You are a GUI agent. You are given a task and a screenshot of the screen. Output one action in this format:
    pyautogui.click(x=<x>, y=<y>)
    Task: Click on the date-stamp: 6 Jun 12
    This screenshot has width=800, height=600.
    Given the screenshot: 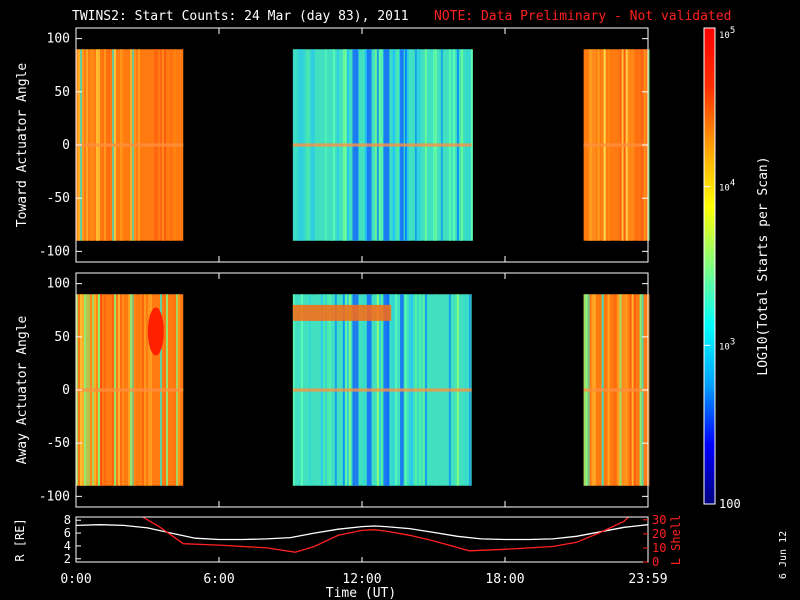 What is the action you would take?
    pyautogui.click(x=783, y=555)
    